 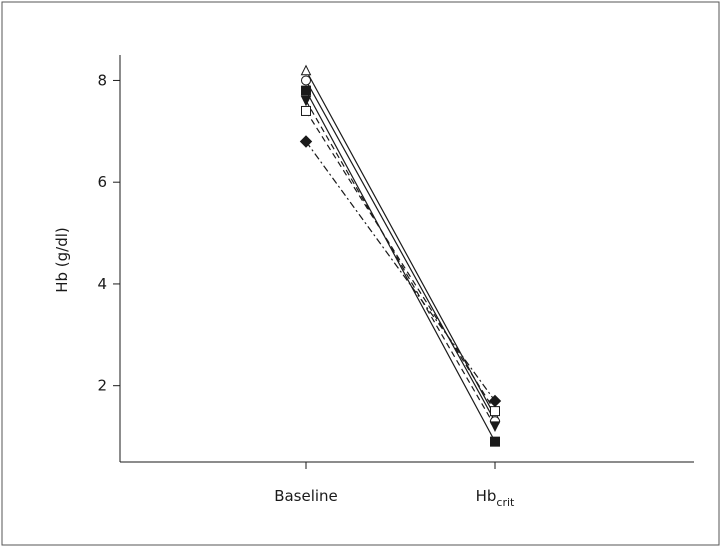 I want to click on x-tick-label: Baseline, so click(x=306, y=496).